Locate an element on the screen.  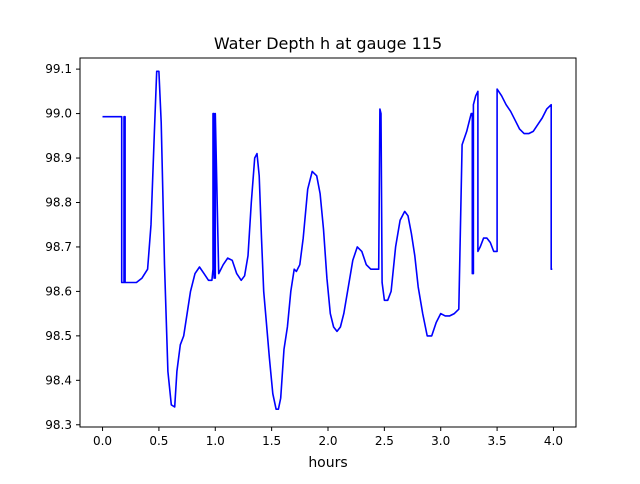
x-tick-label: 1.0 is located at coordinates (215, 441).